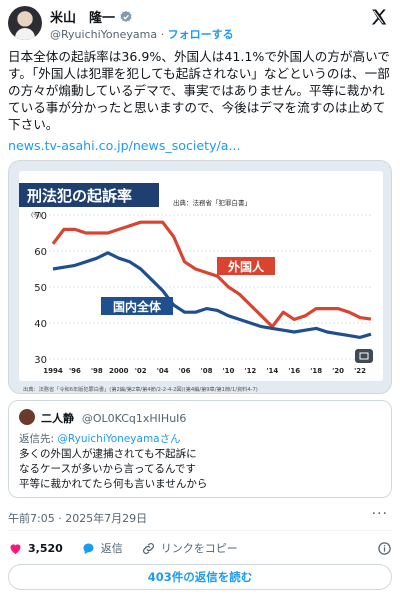 The image size is (400, 596). I want to click on reply-button: 返信, so click(102, 548).